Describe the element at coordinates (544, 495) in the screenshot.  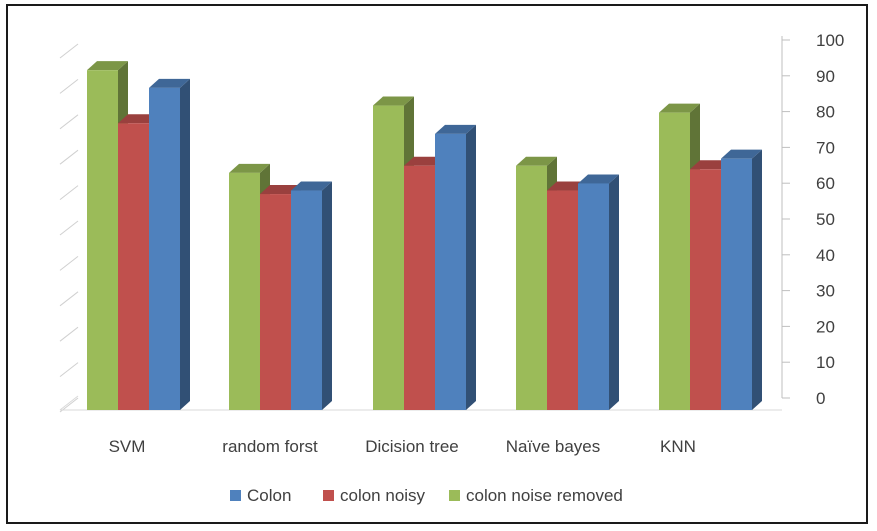
I see `legend-label: colon noise removed` at that location.